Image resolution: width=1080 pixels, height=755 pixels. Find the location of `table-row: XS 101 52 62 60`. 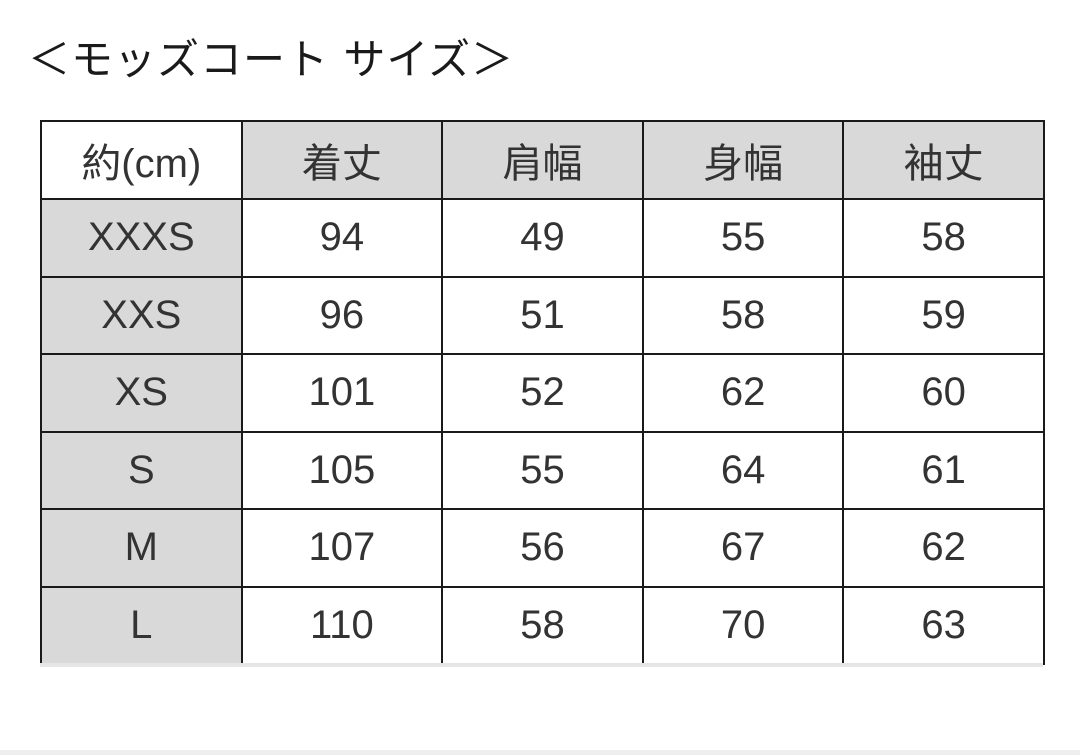

table-row: XS 101 52 62 60 is located at coordinates (542, 393).